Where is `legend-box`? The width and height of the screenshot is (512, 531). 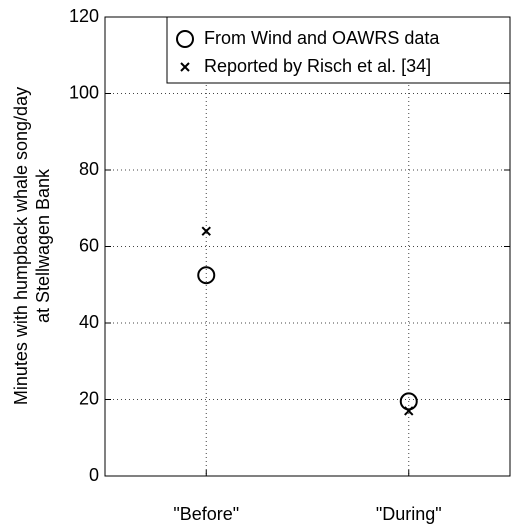
legend-box is located at coordinates (338, 50).